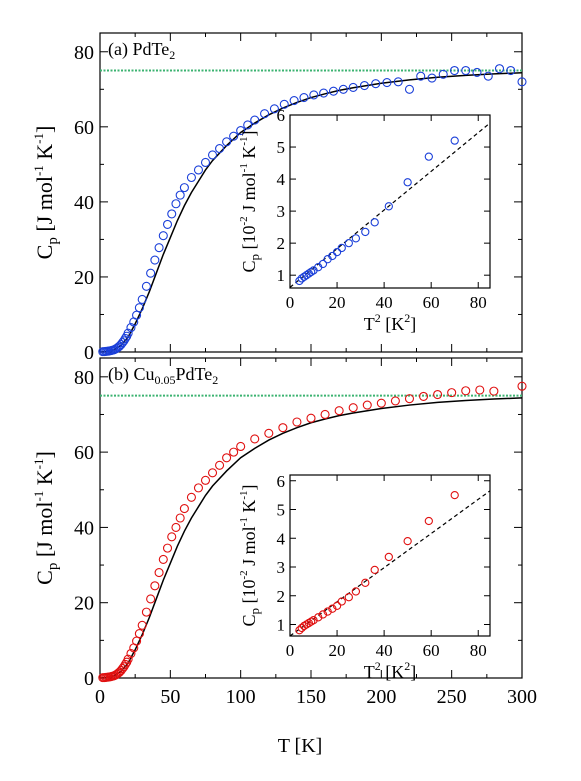 Image resolution: width=581 pixels, height=781 pixels. What do you see at coordinates (84, 604) in the screenshot?
I see `y-tick-label: 20` at bounding box center [84, 604].